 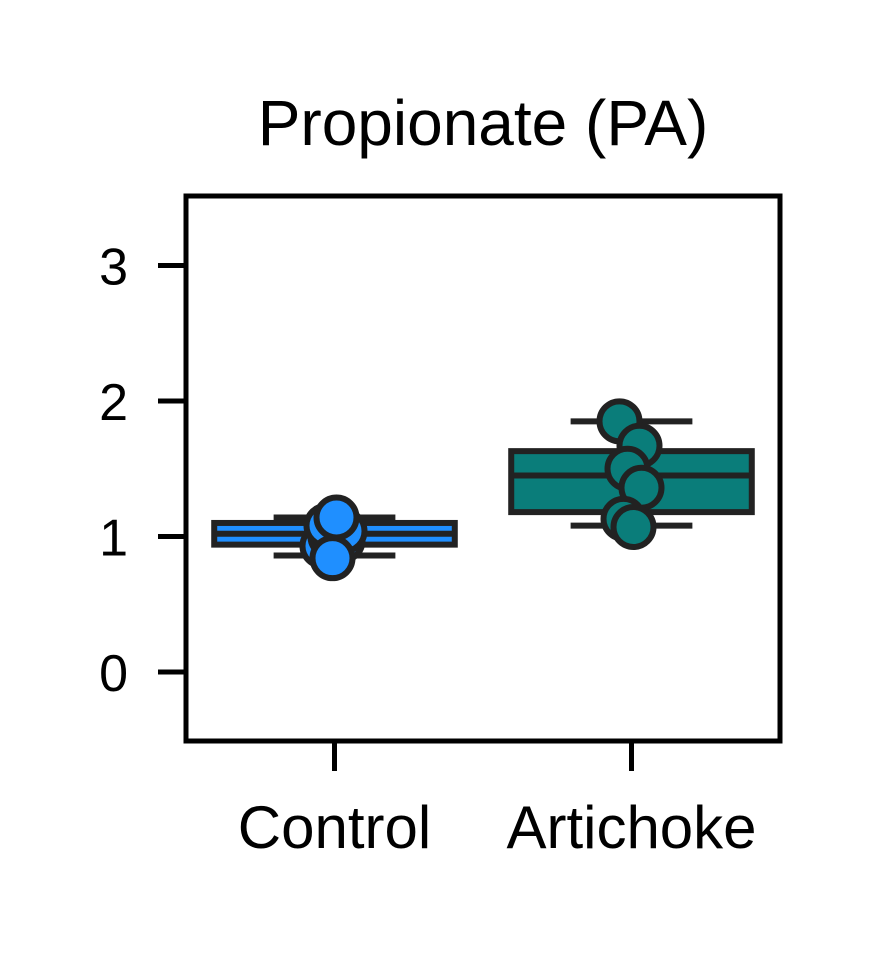 What do you see at coordinates (334, 827) in the screenshot?
I see `x-tick-label-control: Control` at bounding box center [334, 827].